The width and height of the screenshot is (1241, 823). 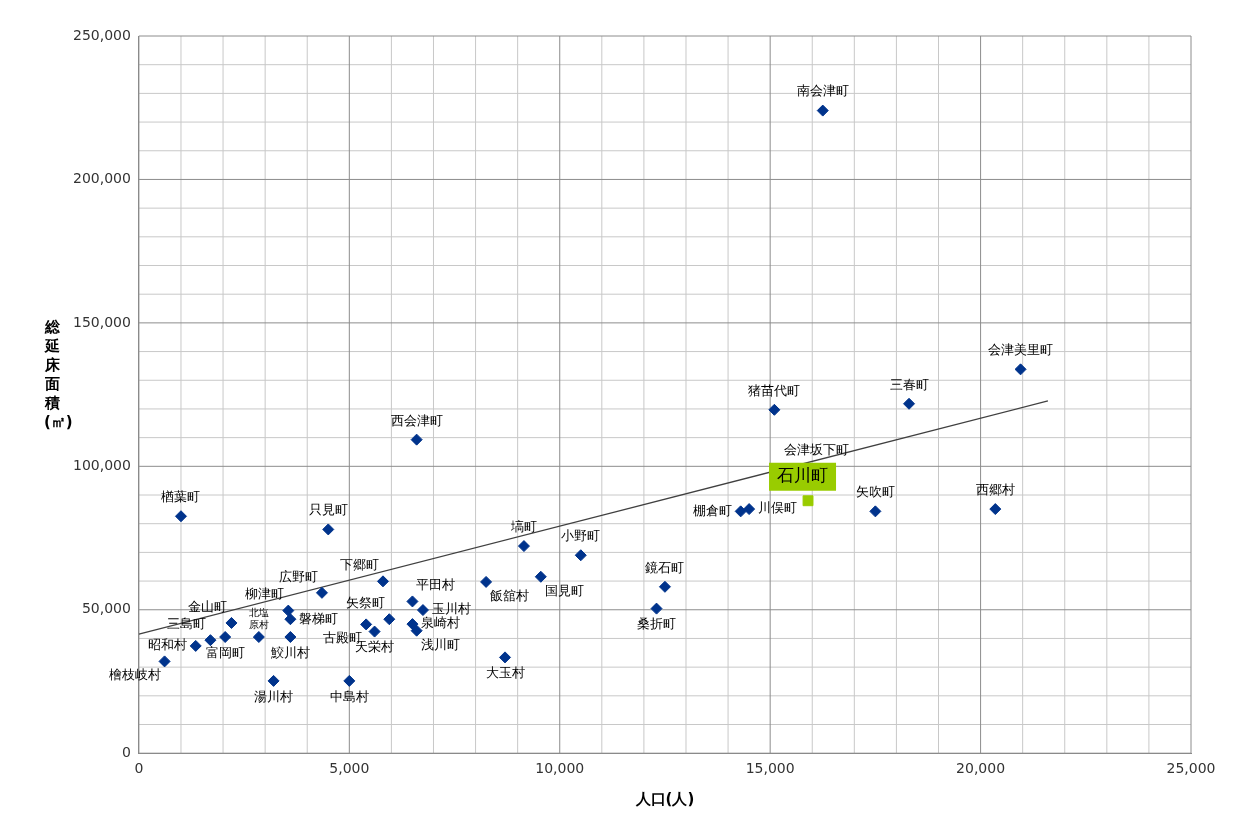 What do you see at coordinates (770, 768) in the screenshot?
I see `x-tick-label: 15,000` at bounding box center [770, 768].